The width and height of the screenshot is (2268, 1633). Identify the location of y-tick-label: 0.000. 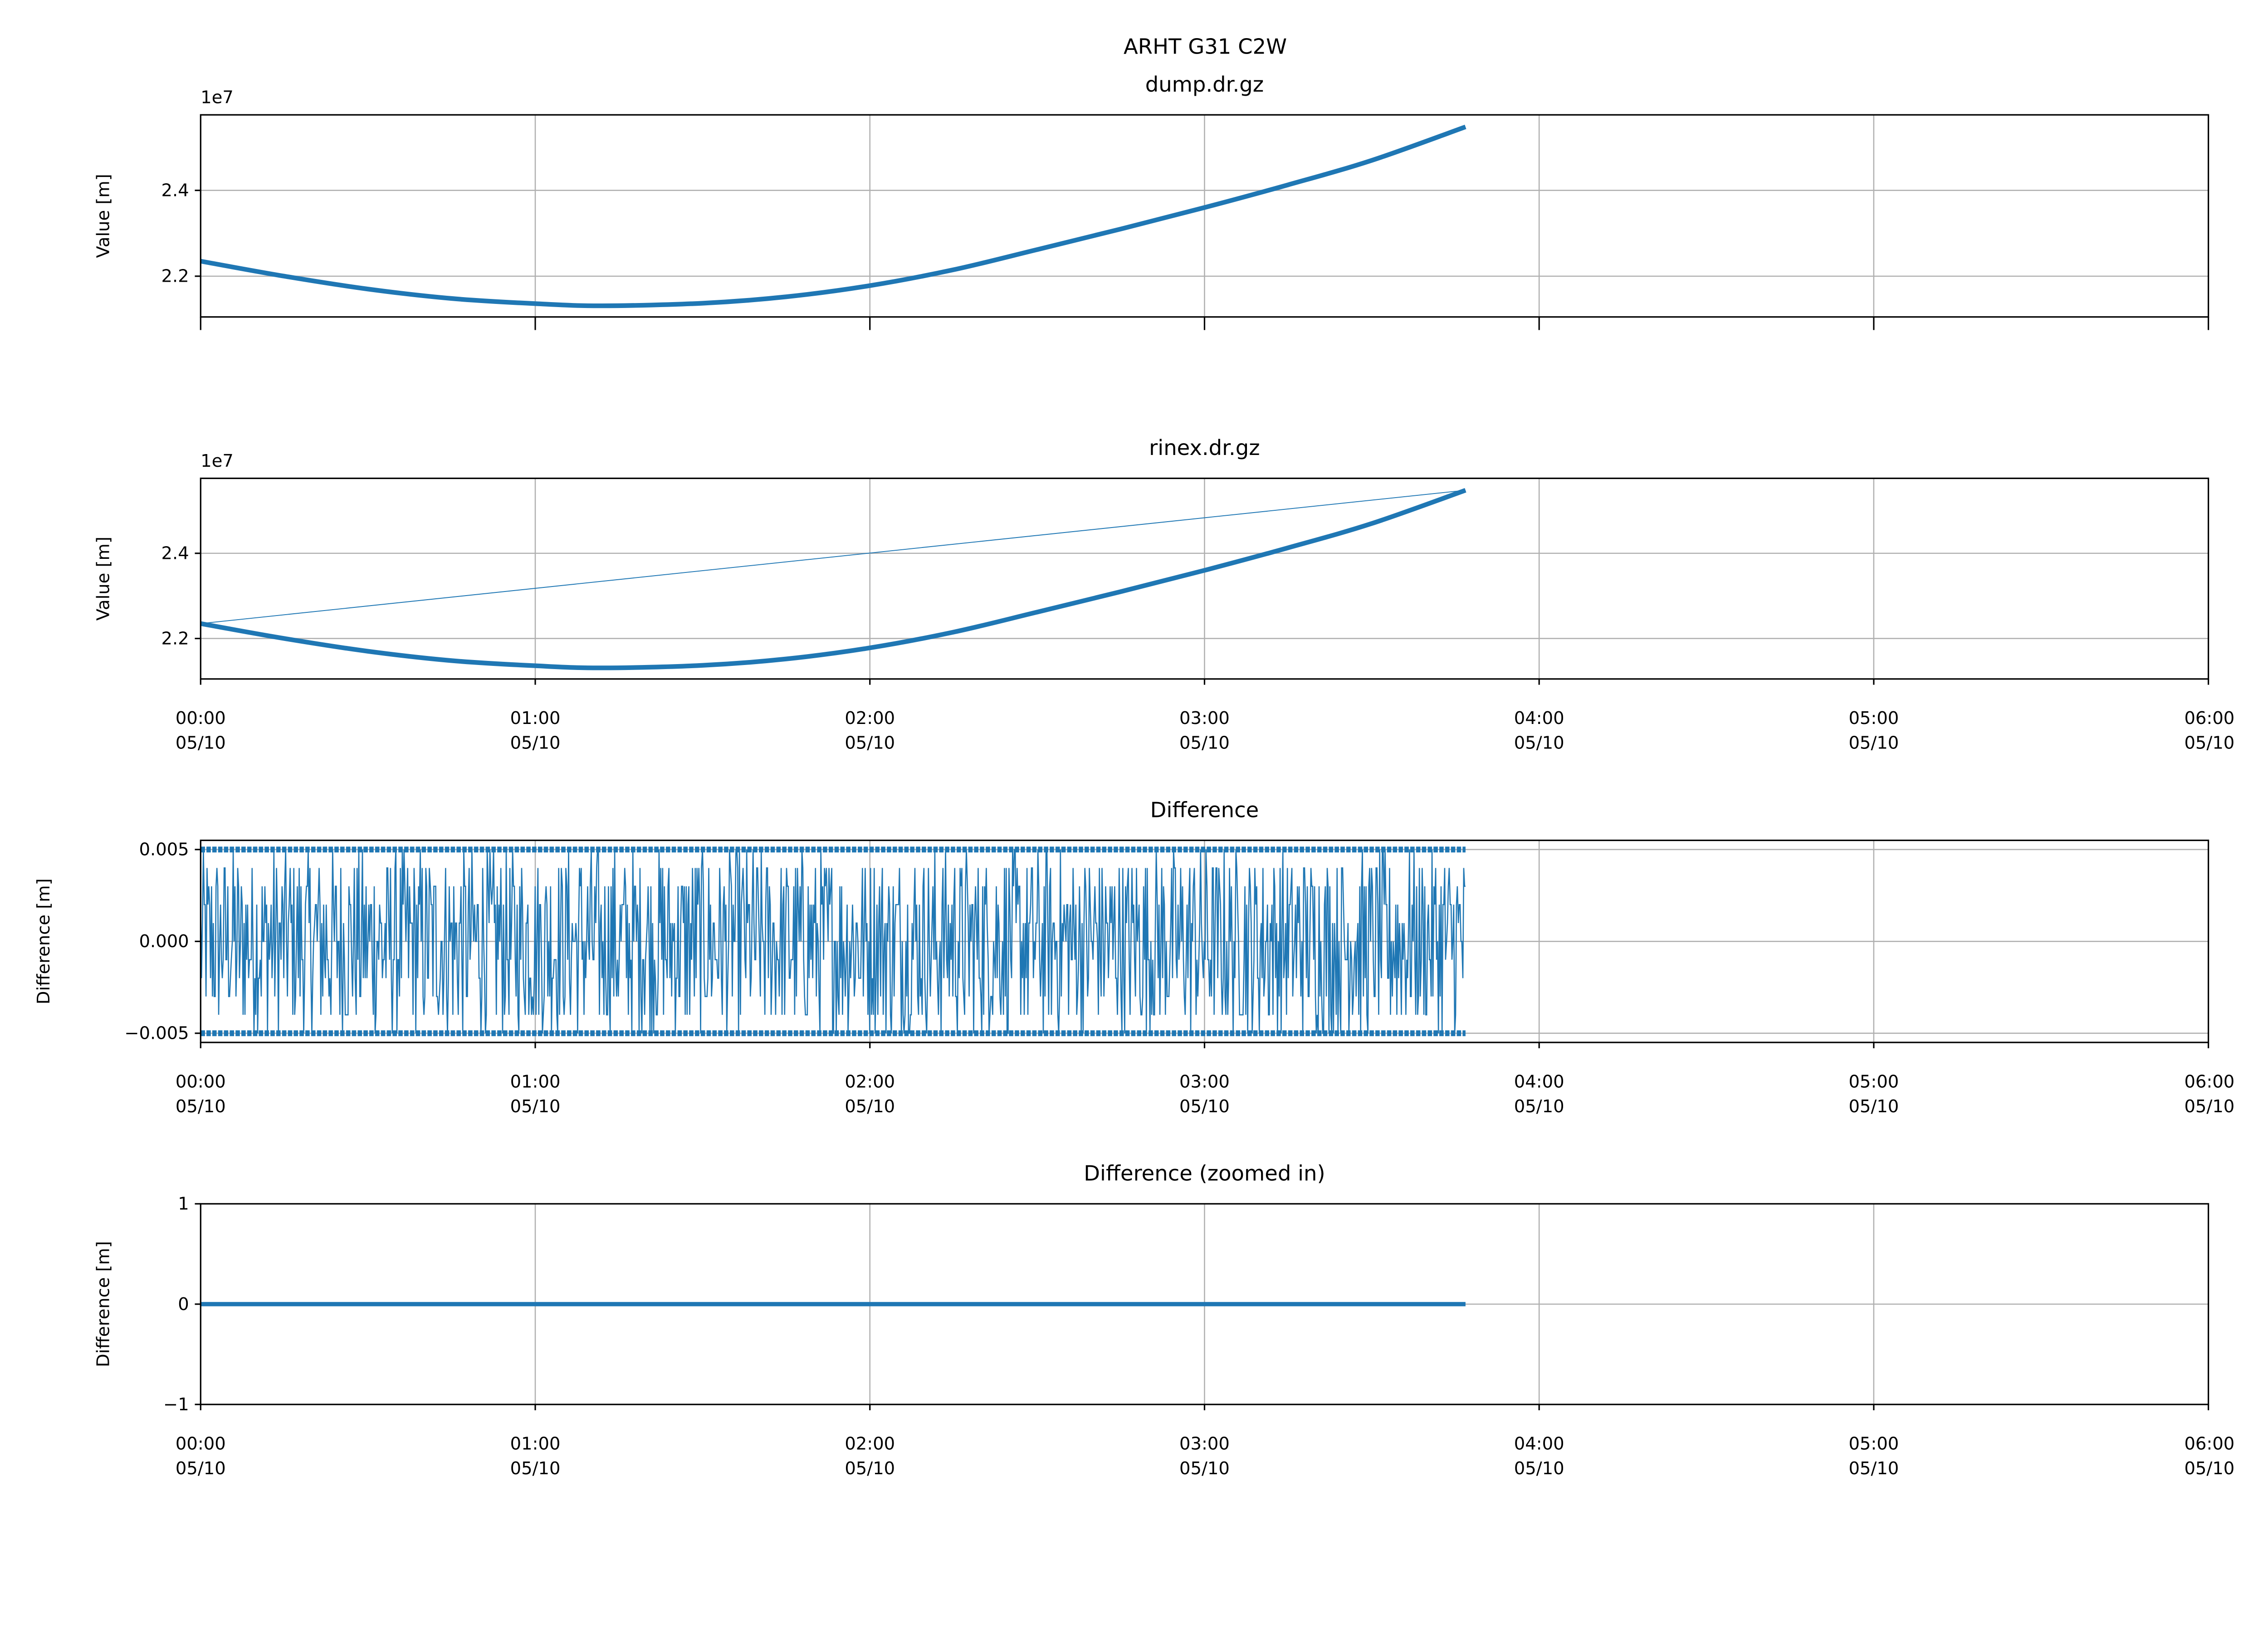
(164, 941).